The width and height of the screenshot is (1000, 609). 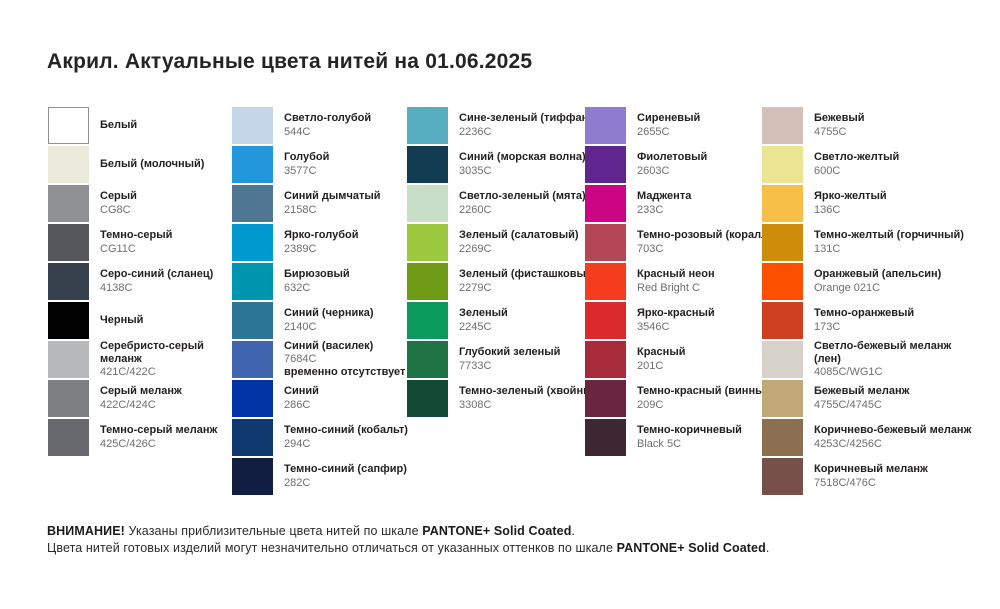 I want to click on color-row: Красный неон Red Bright C, so click(x=691, y=281).